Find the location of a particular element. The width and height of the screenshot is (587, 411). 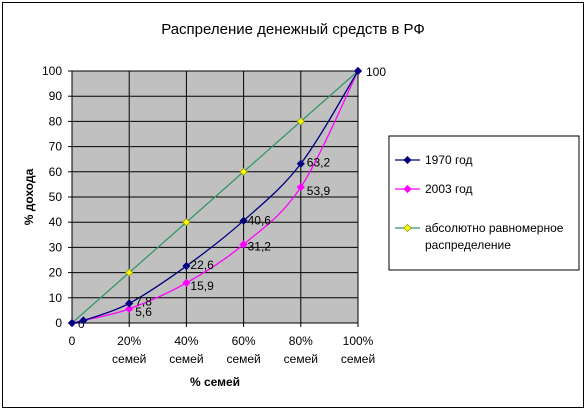

legend-item: абсолютно равномерное распределение is located at coordinates (479, 236).